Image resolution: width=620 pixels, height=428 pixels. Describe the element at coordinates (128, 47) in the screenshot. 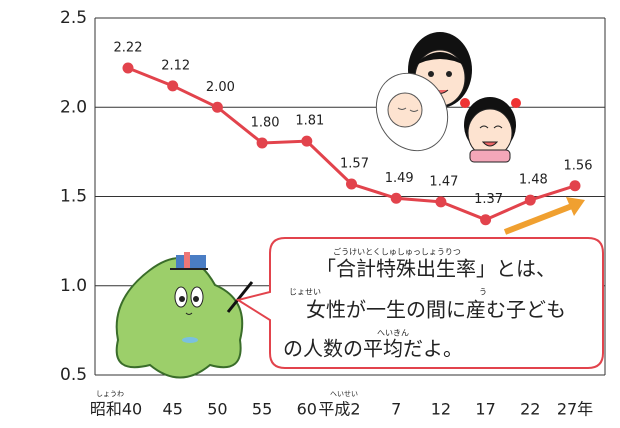

I see `data-label: 2.22` at that location.